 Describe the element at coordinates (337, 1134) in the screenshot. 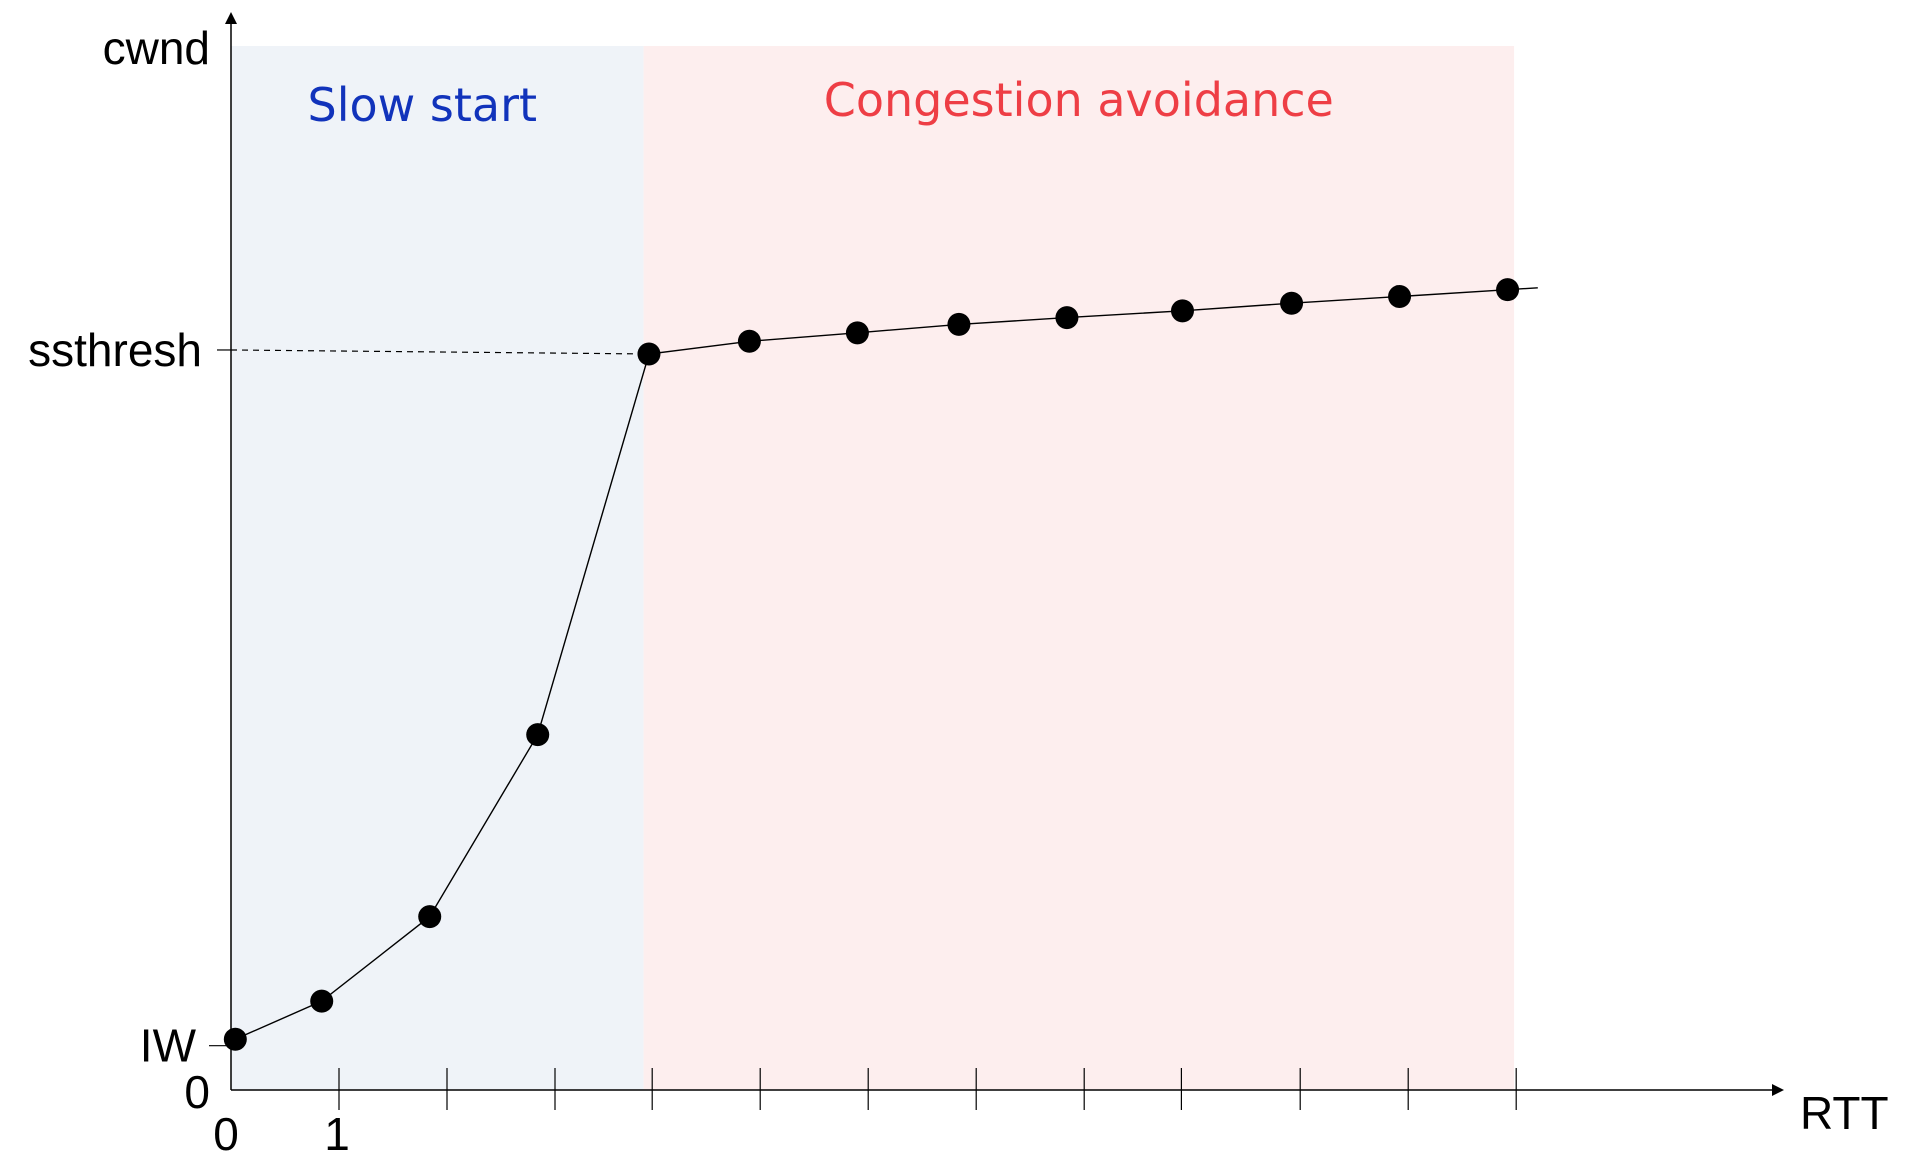

I see `x-tick-label-1: 1` at that location.